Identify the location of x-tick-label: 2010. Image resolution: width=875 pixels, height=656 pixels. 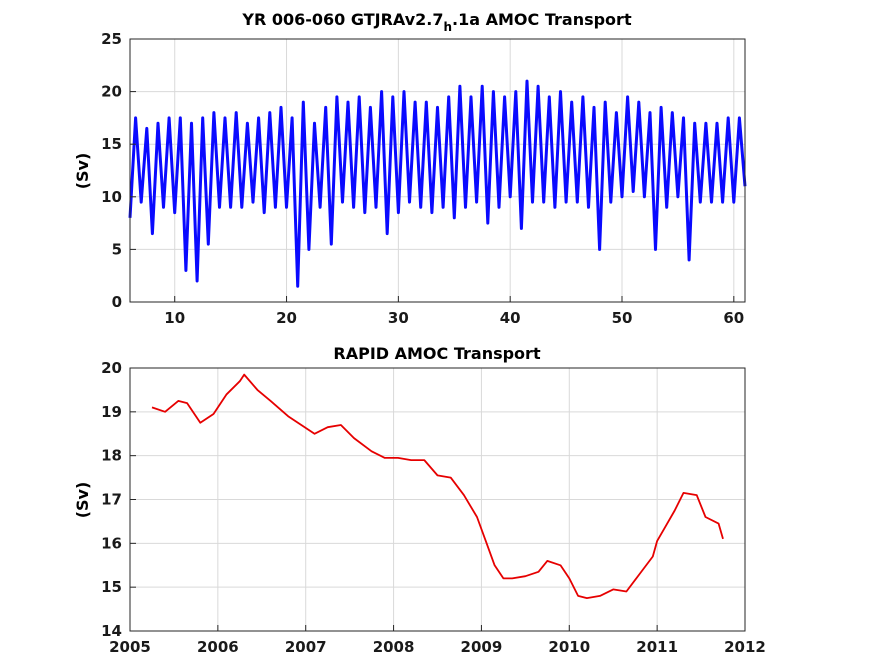
(569, 647).